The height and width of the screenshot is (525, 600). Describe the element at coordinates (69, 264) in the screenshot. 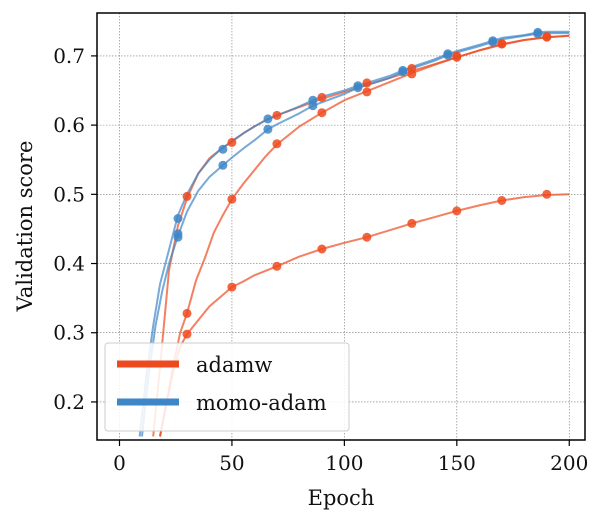

I see `y-tick-label: 0.4` at that location.